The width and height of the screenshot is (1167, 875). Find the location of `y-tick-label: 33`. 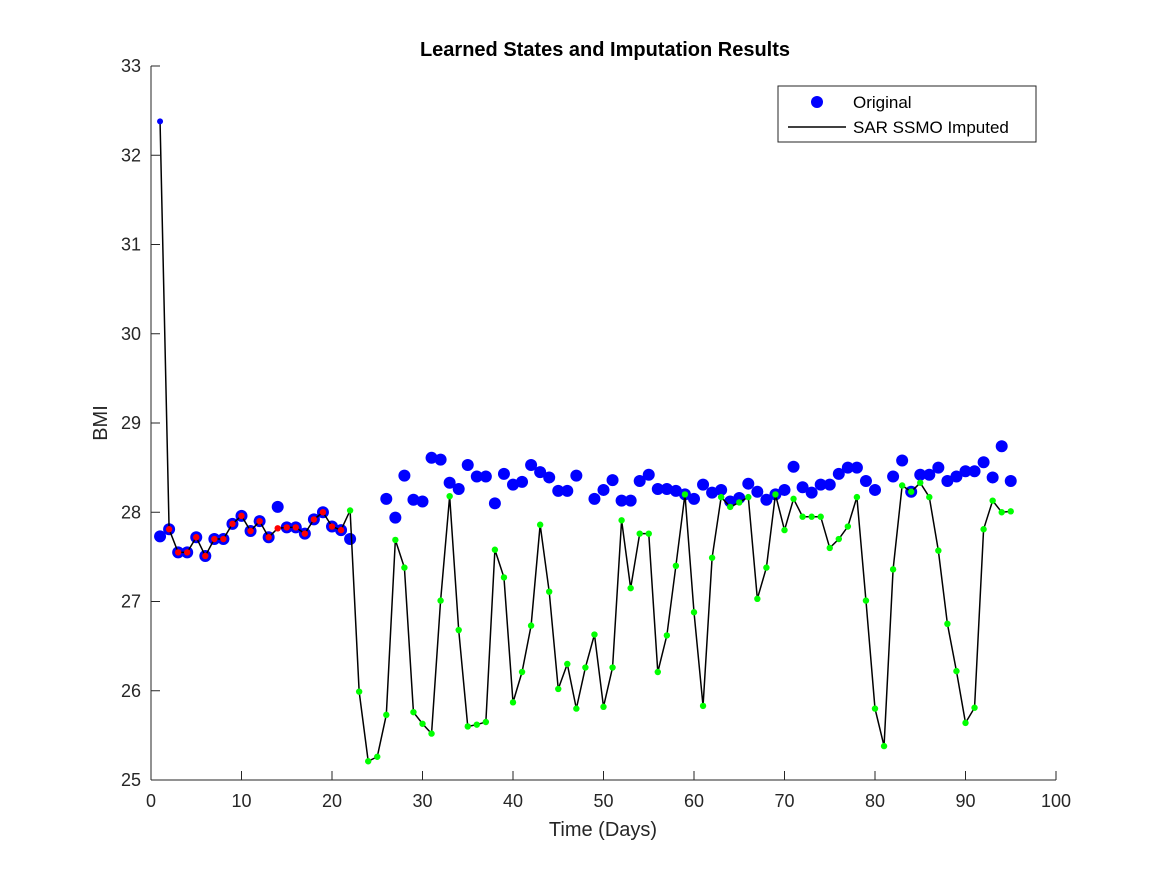

y-tick-label: 33 is located at coordinates (131, 66).